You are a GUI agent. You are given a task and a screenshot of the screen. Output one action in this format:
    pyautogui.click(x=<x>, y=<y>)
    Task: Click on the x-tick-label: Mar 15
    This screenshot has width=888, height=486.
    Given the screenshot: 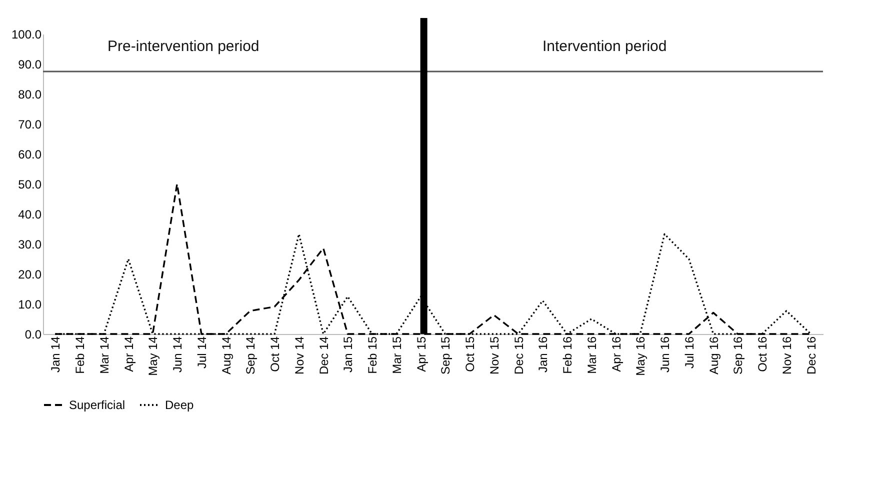 What is the action you would take?
    pyautogui.click(x=397, y=355)
    